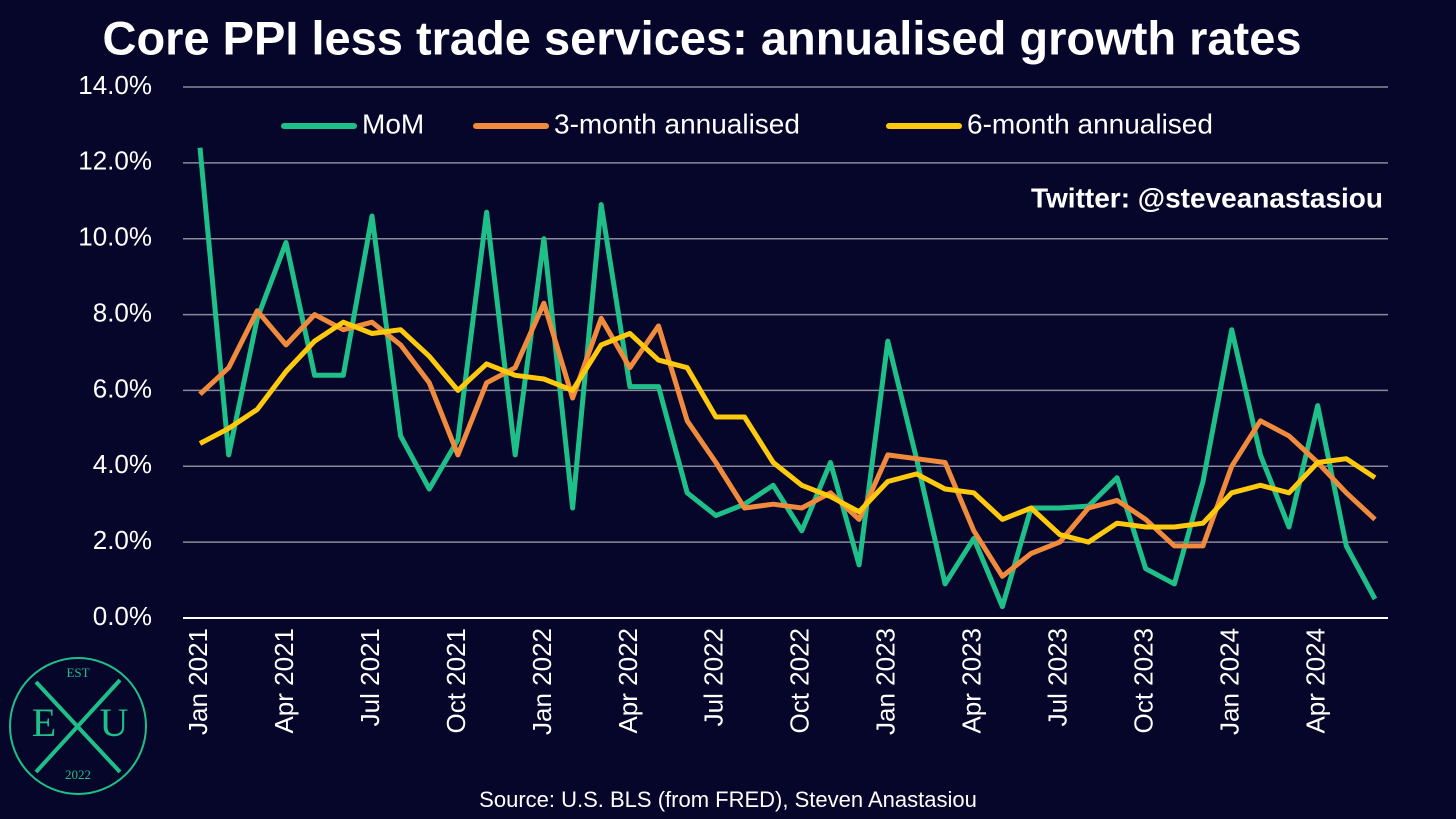 This screenshot has width=1456, height=819. What do you see at coordinates (393, 123) in the screenshot?
I see `legend-label: MoM` at bounding box center [393, 123].